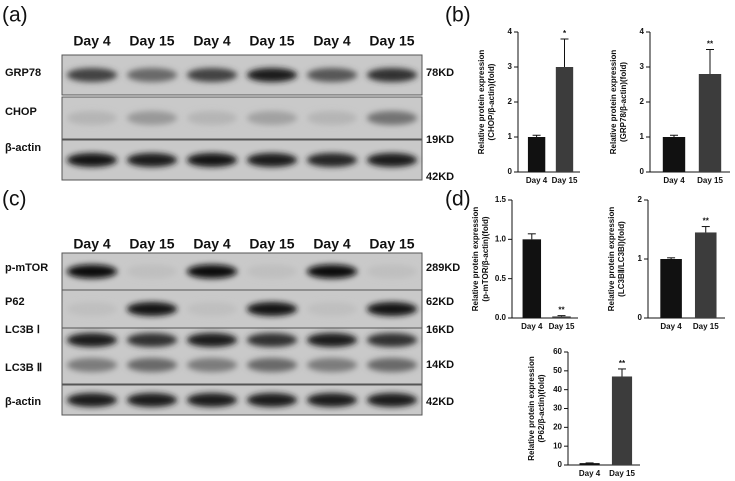  Describe the element at coordinates (557, 408) in the screenshot. I see `y-tick-label: 30` at that location.